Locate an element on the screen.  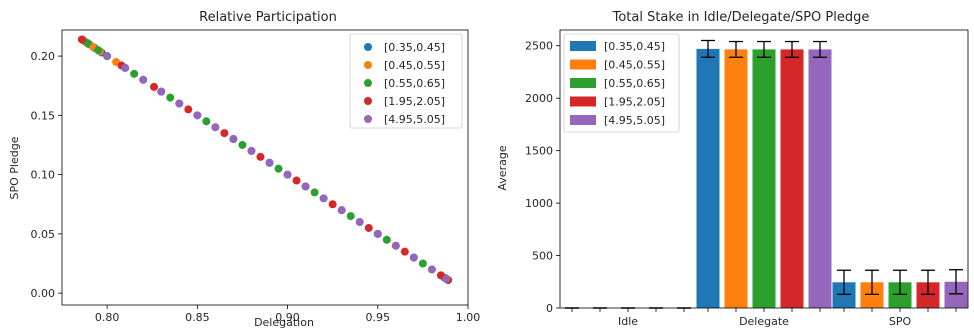
scatter-ytick-label: 0.15 is located at coordinates (43, 115).